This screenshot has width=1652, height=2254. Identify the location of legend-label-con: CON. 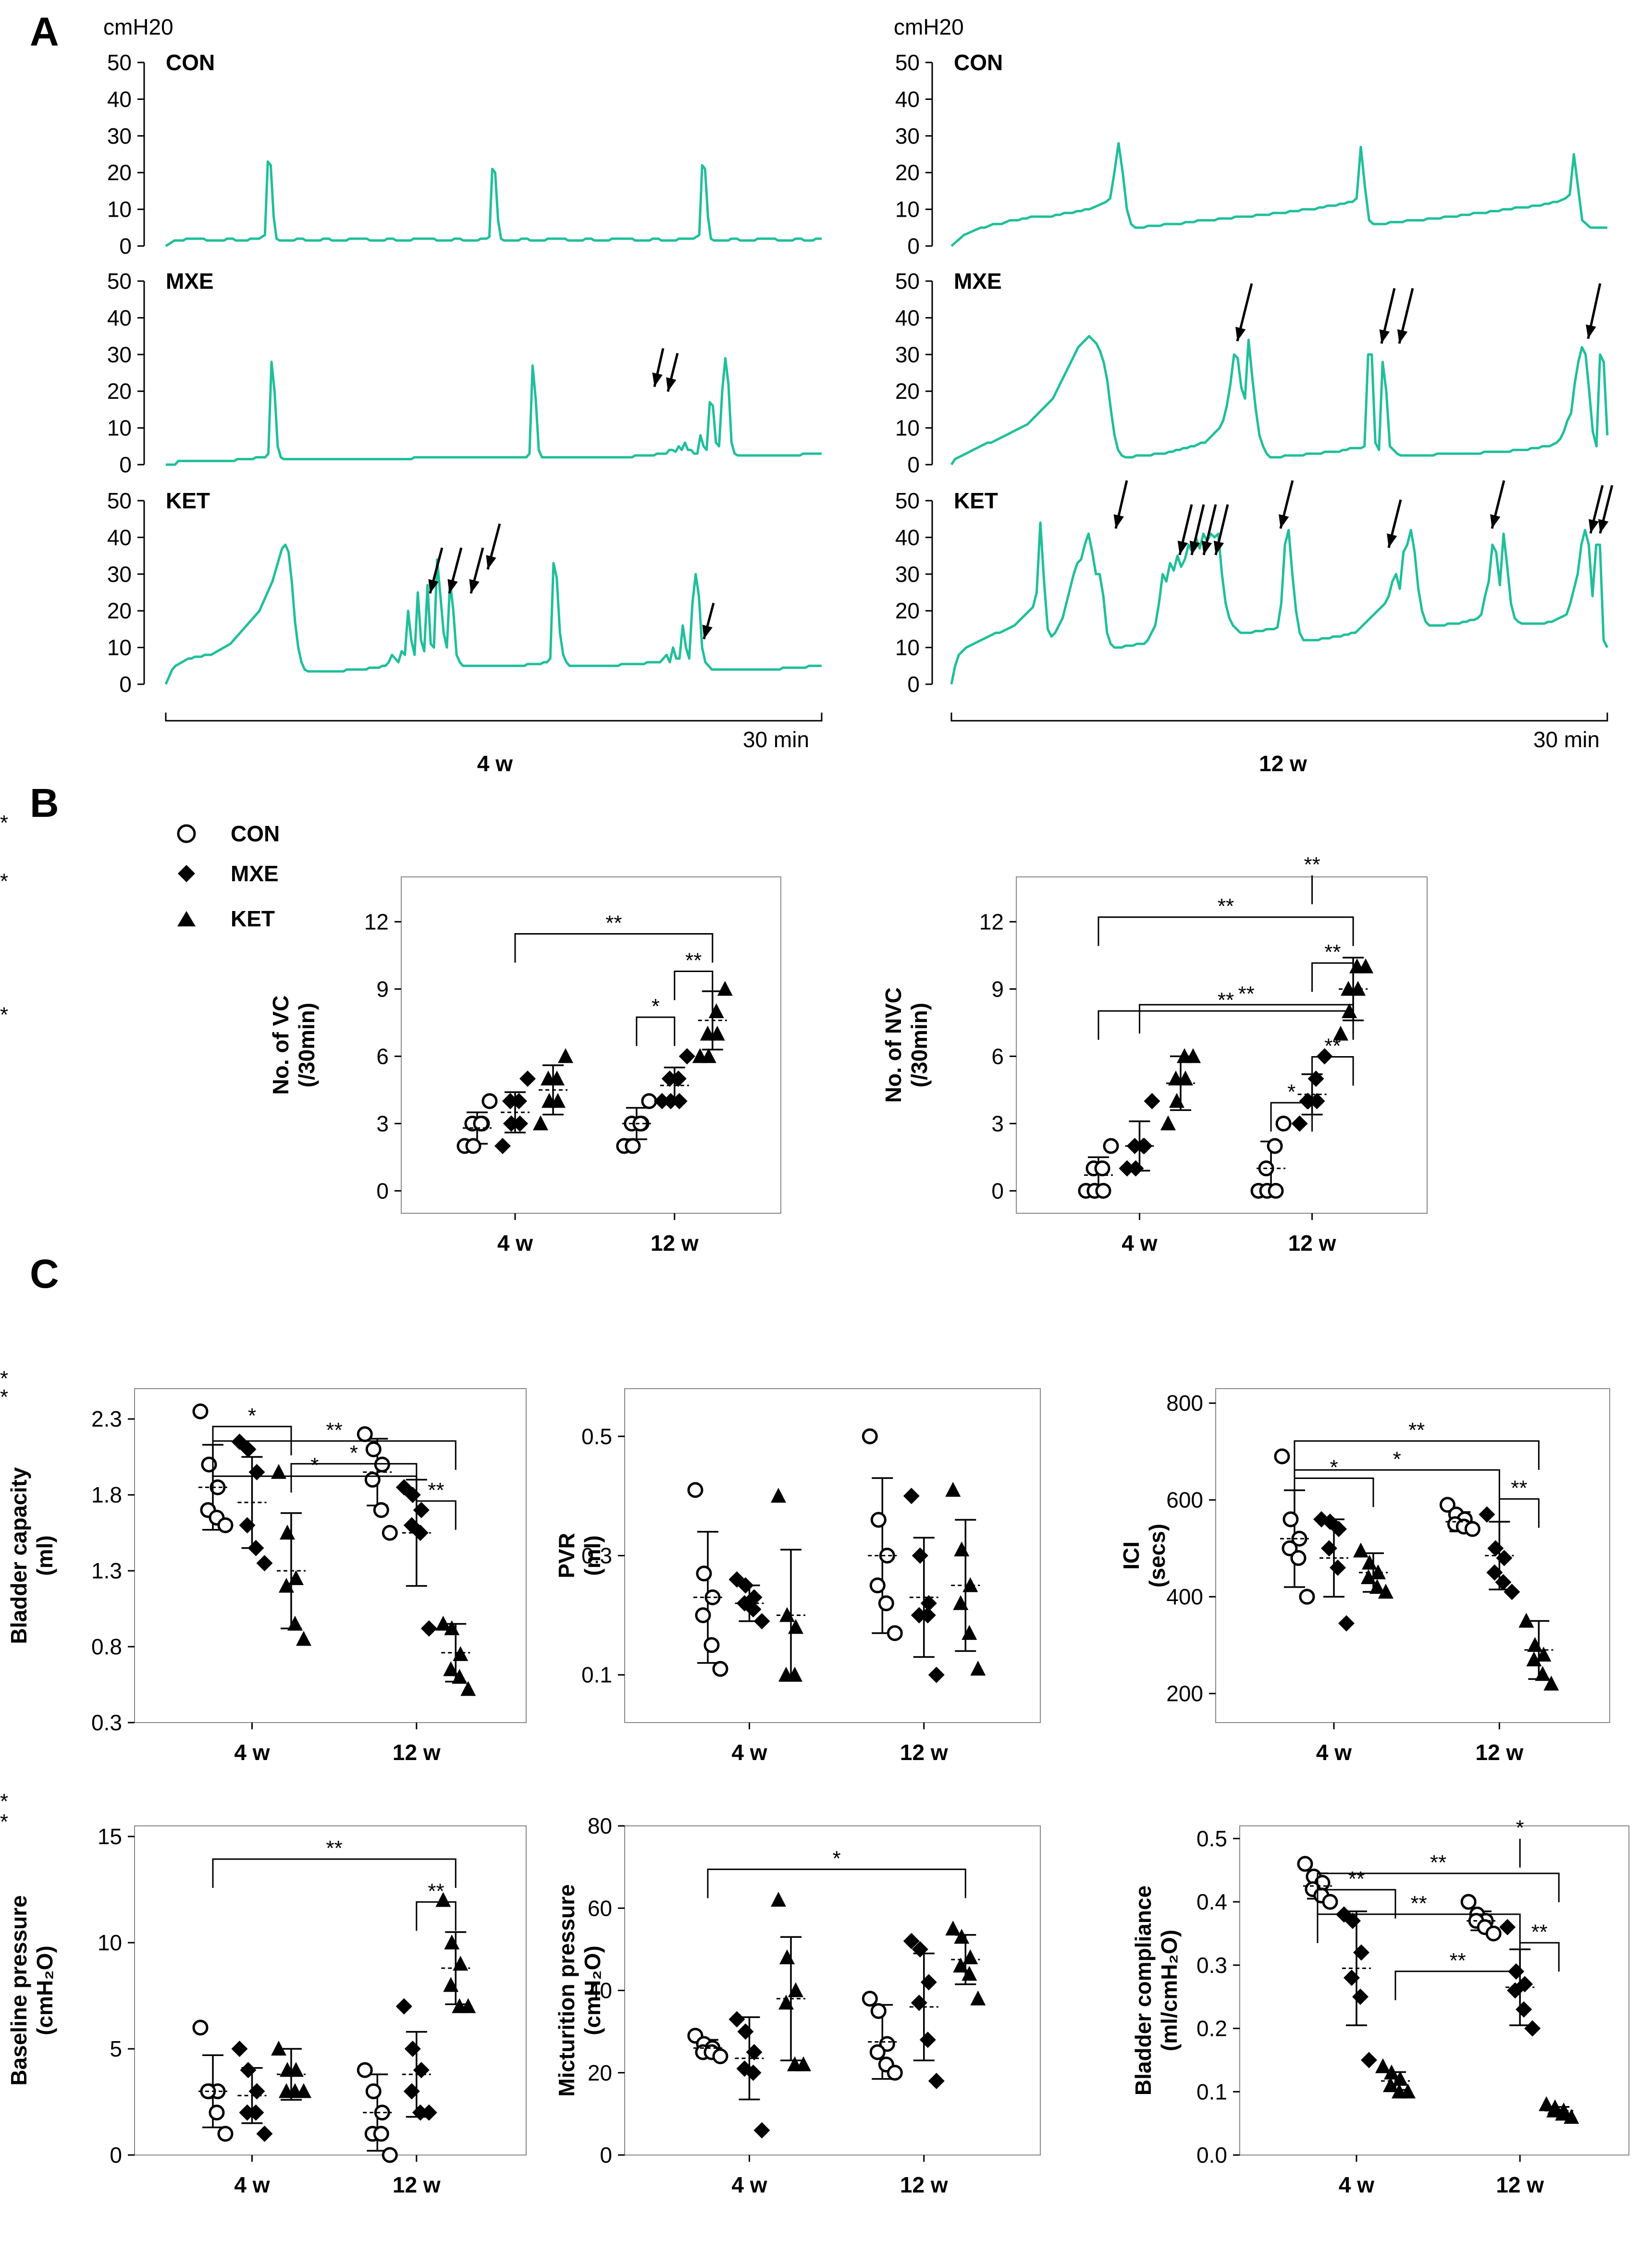
(255, 833).